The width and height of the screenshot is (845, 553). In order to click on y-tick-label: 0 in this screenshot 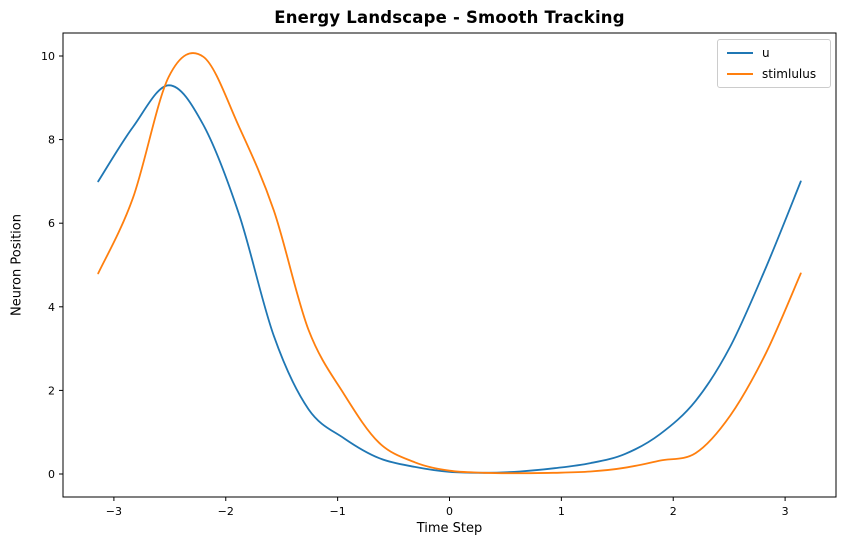, I will do `click(51, 474)`.